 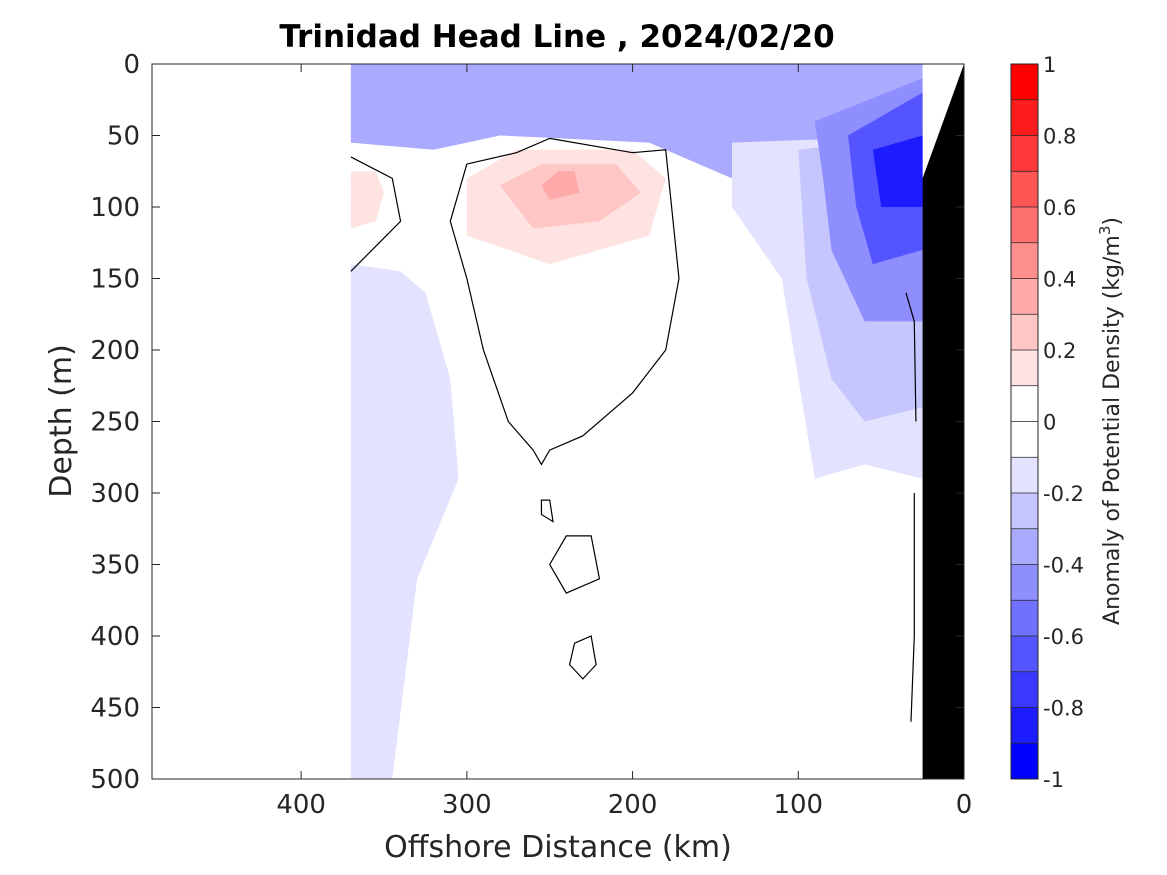 I want to click on region-offshore-positive, so click(x=367, y=200).